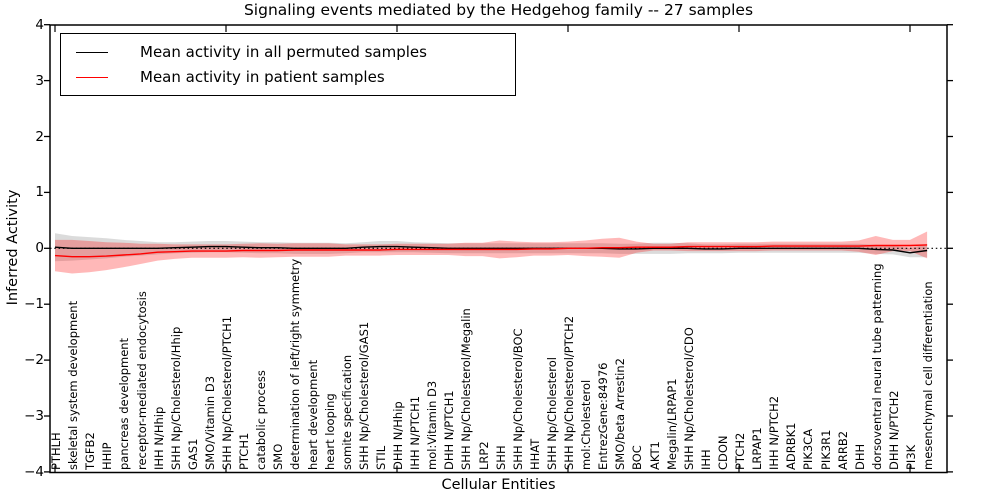  Describe the element at coordinates (603, 416) in the screenshot. I see `x-tick-label: EntrezGene:84976` at that location.